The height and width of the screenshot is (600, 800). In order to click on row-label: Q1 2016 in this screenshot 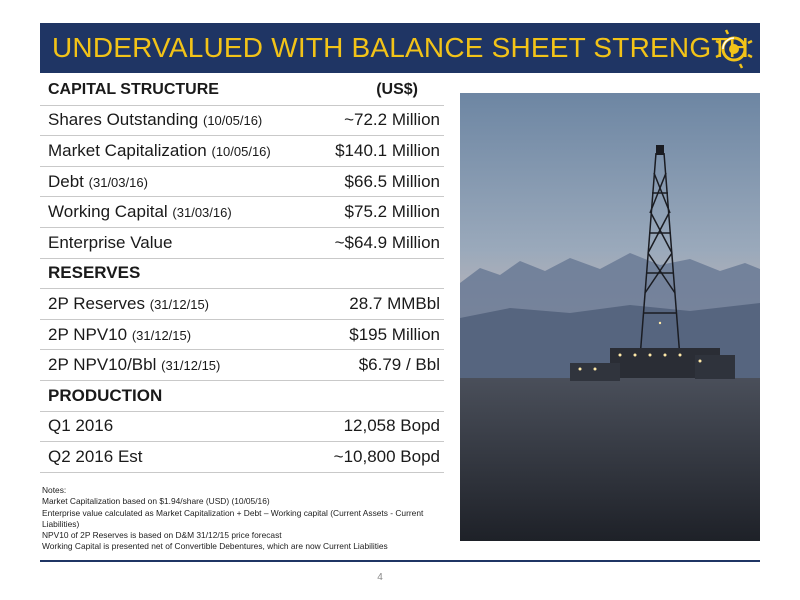, I will do `click(80, 426)`.